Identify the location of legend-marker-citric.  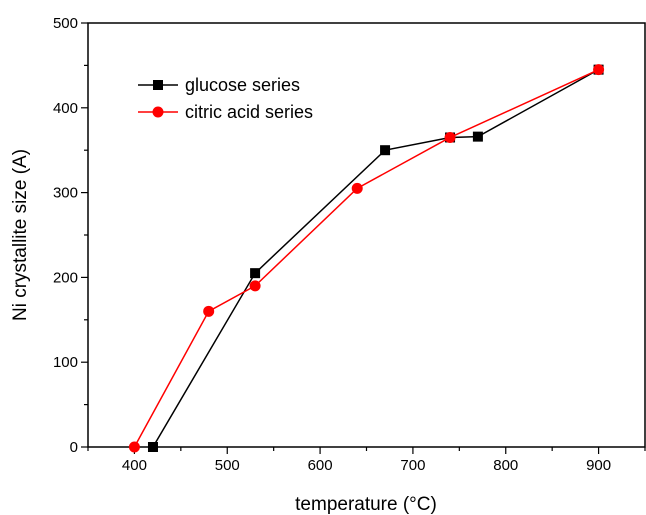
(158, 112).